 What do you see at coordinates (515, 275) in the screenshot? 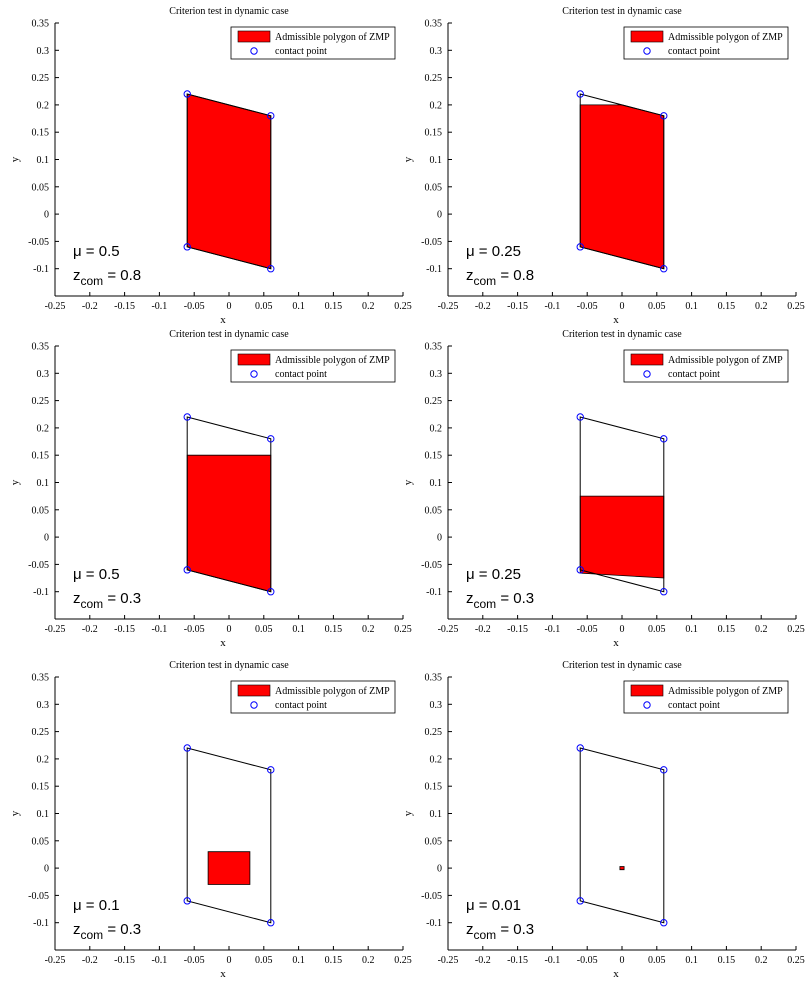
I see `annotation-zcom-value: = 0.8` at bounding box center [515, 275].